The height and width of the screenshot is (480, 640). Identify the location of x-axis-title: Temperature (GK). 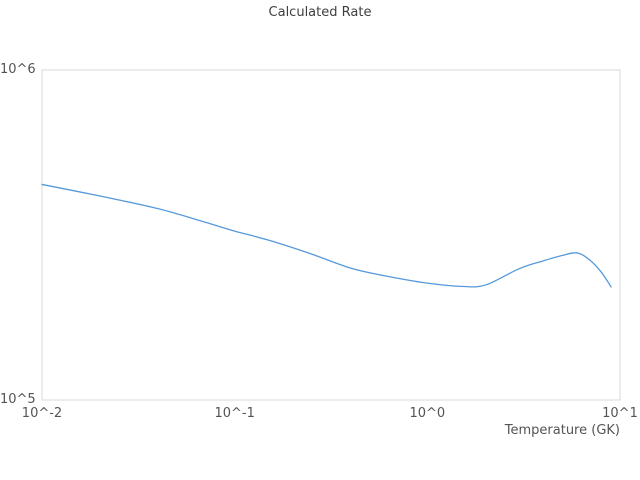
(562, 430).